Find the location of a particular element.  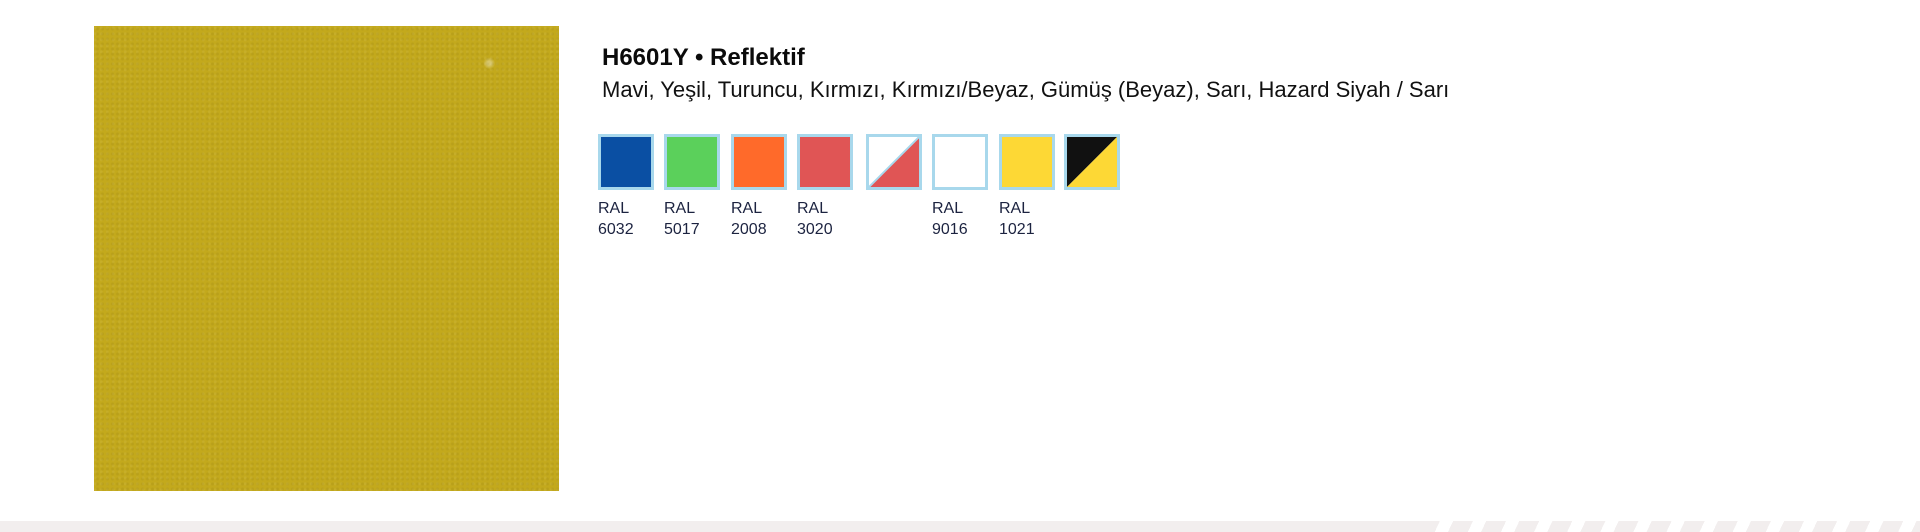

green-swatch is located at coordinates (692, 162).